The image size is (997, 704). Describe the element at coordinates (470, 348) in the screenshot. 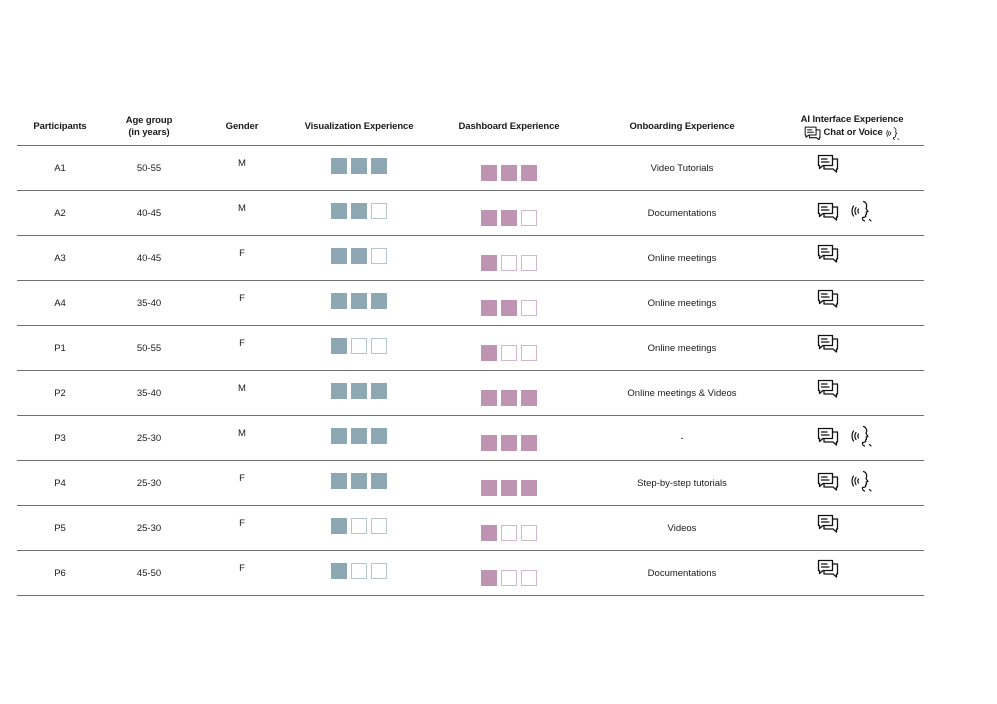

I see `table-row: P1 50-55 F Online meetings` at that location.